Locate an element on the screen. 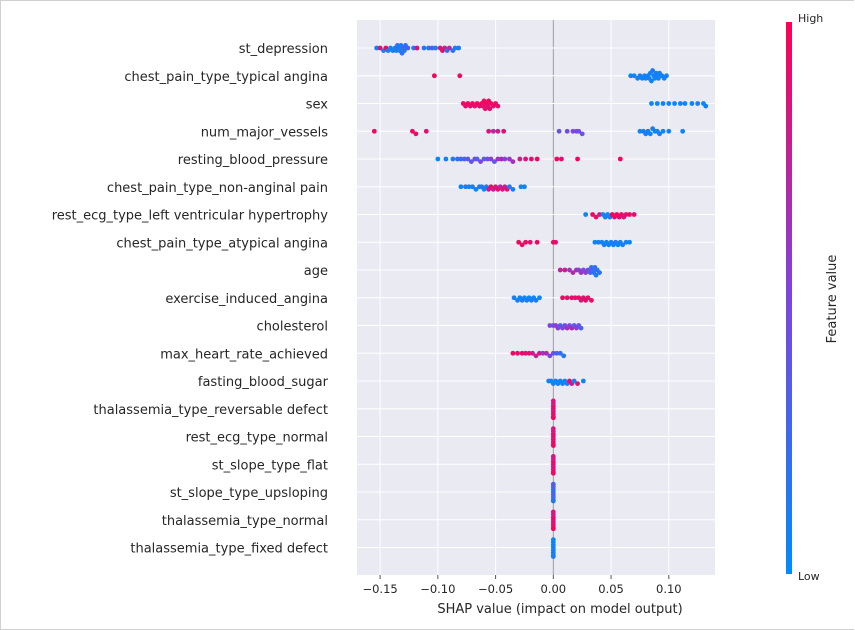  feature-label: st_slope_type_flat is located at coordinates (270, 465).